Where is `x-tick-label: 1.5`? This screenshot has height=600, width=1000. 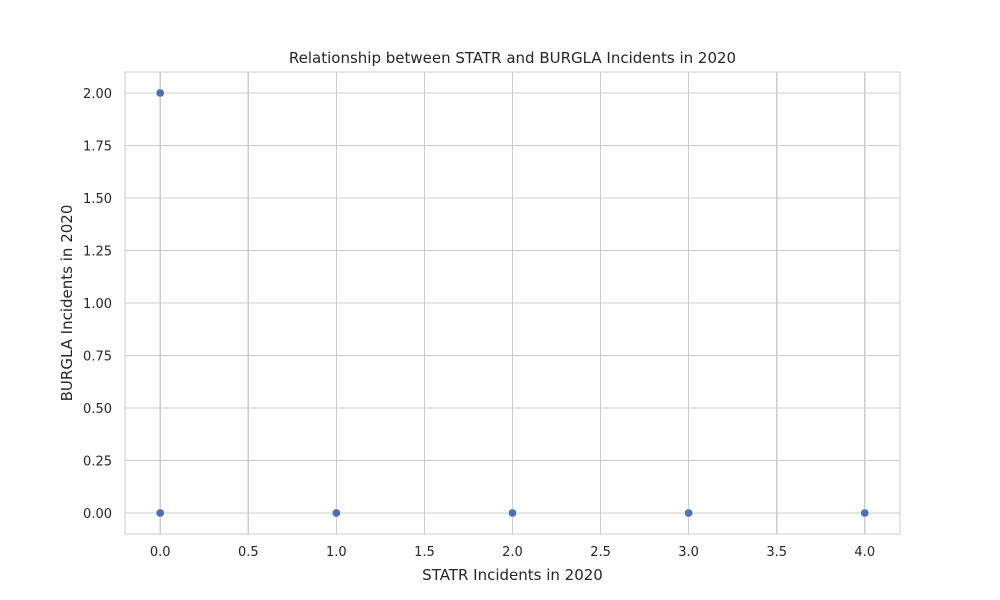 x-tick-label: 1.5 is located at coordinates (424, 552).